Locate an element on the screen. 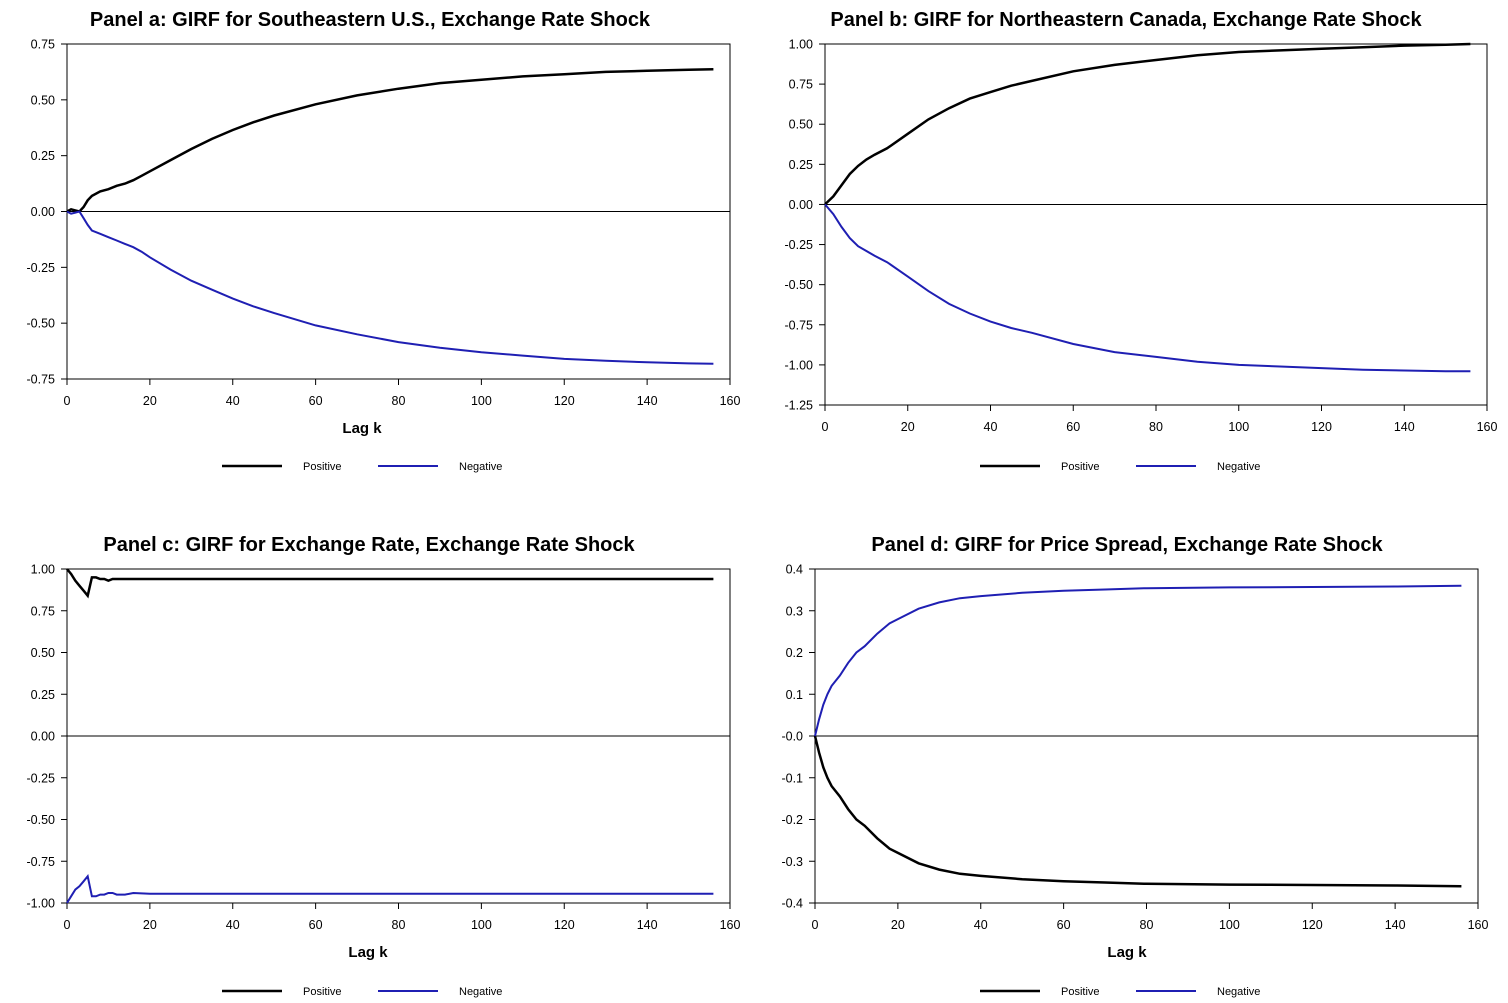  panel-d-y-tick-label: 0.4 is located at coordinates (794, 570).